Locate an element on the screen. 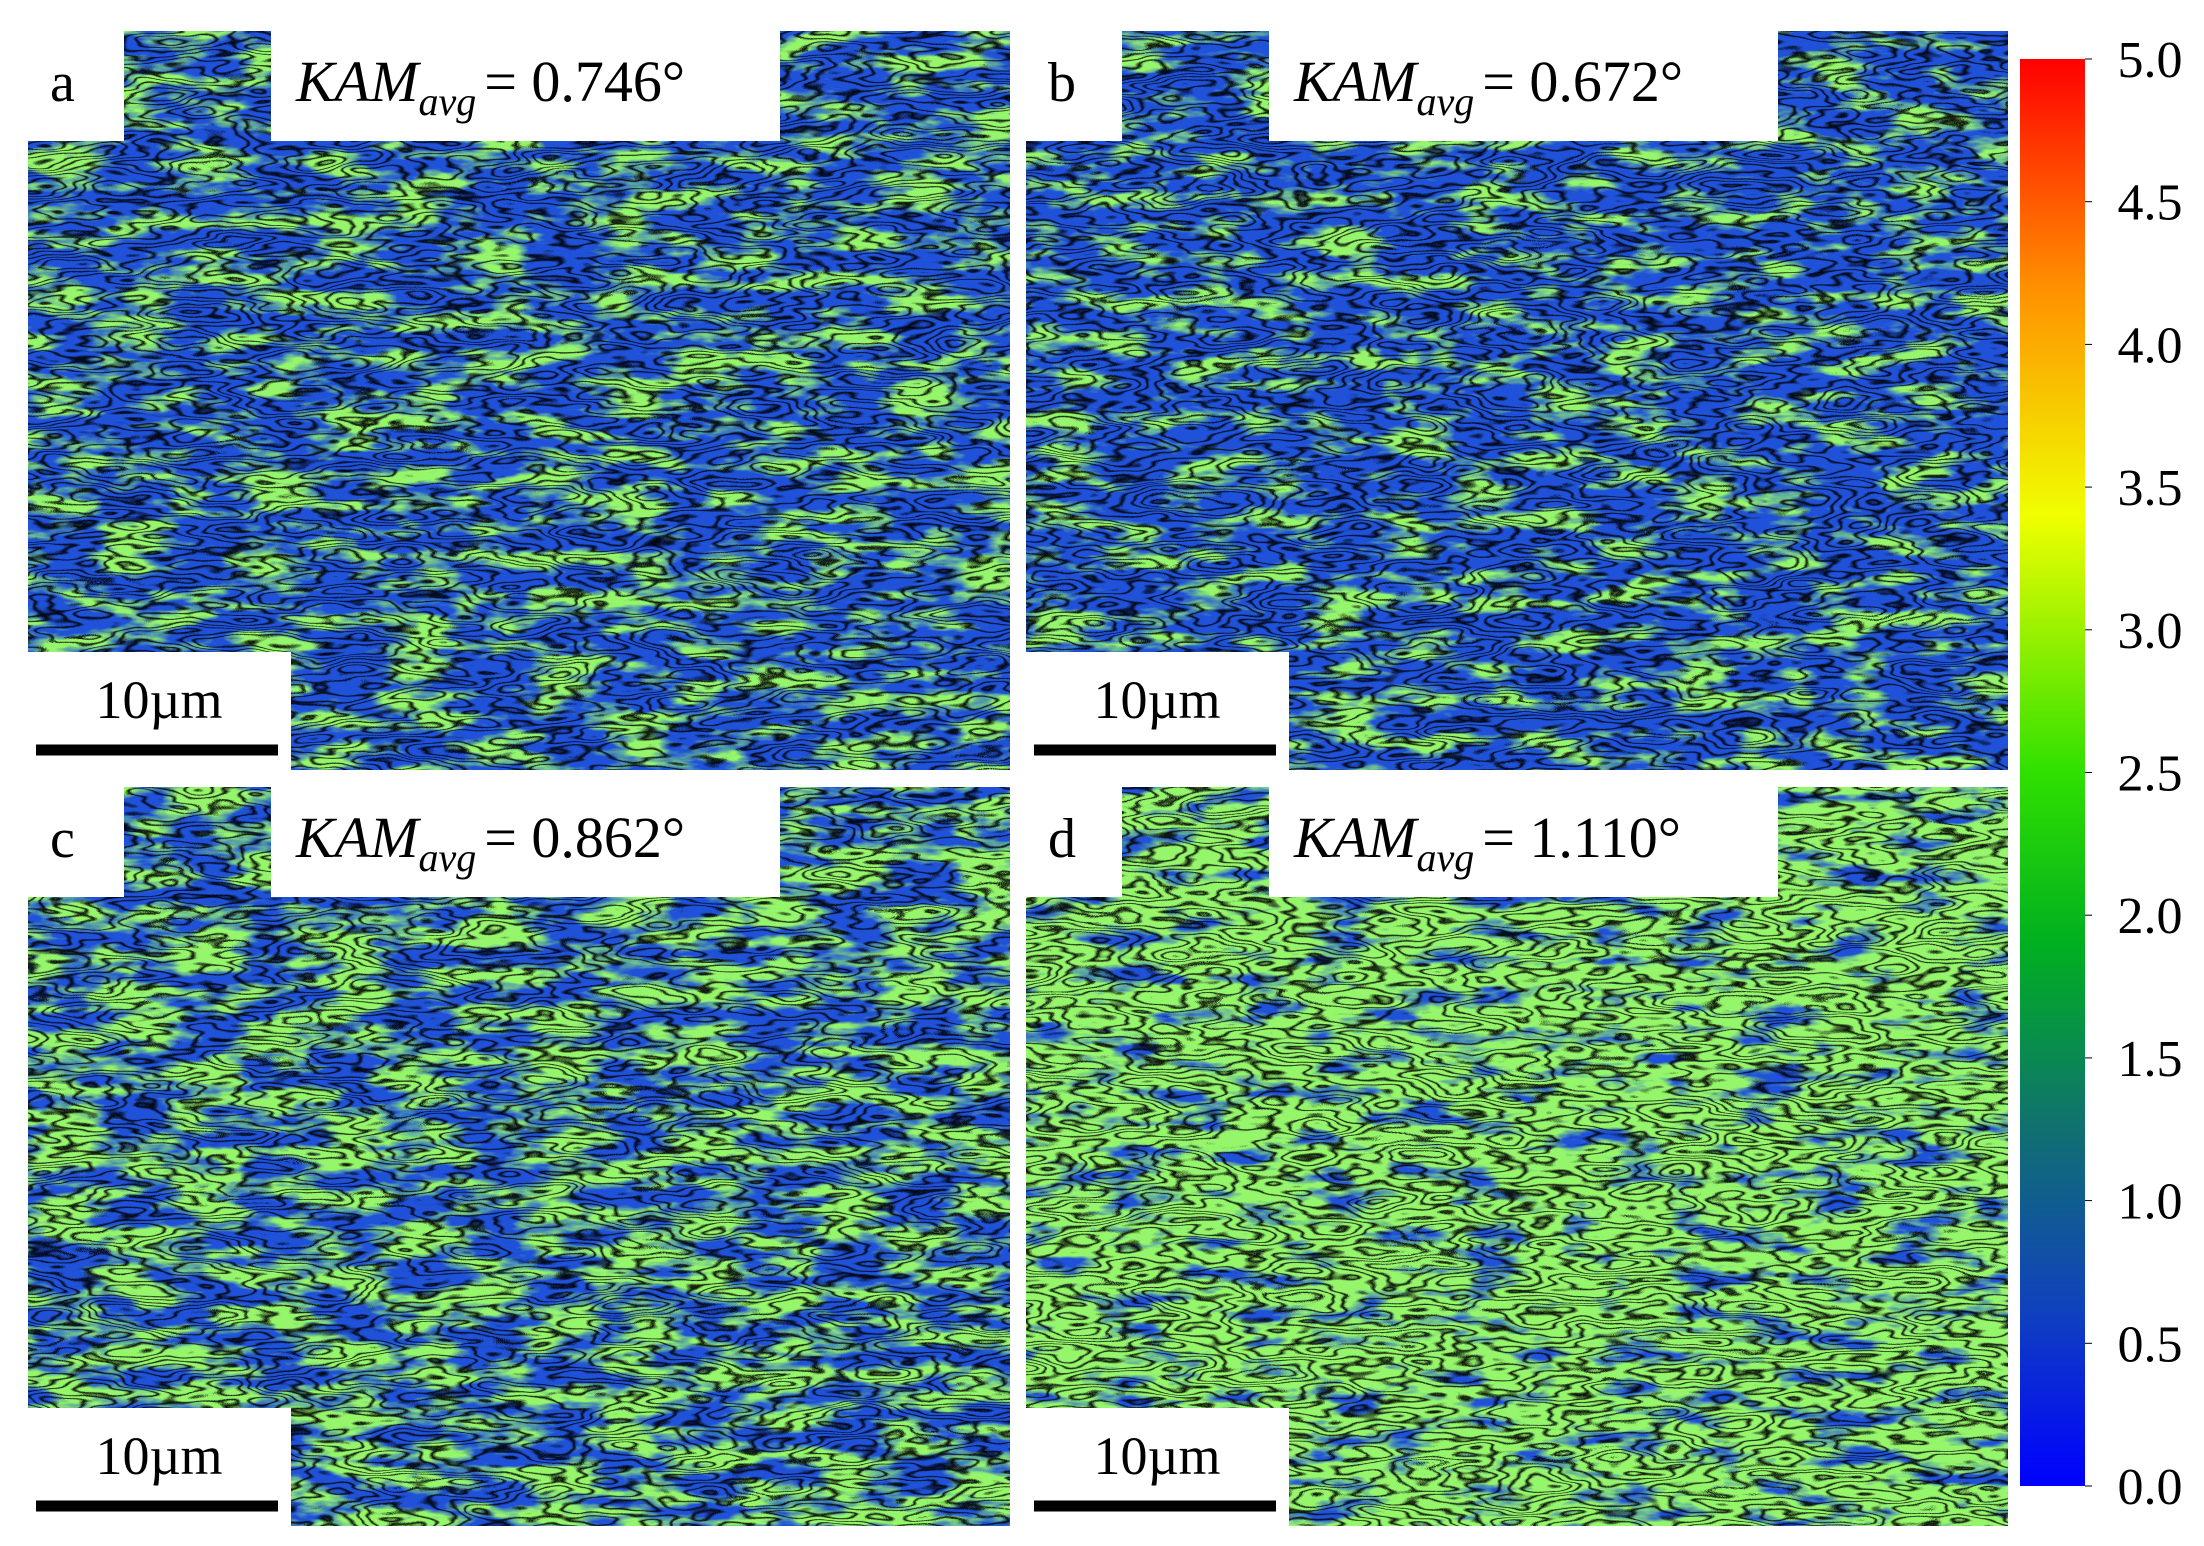 The image size is (2204, 1546). kam-value: = 0.746° is located at coordinates (584, 81).